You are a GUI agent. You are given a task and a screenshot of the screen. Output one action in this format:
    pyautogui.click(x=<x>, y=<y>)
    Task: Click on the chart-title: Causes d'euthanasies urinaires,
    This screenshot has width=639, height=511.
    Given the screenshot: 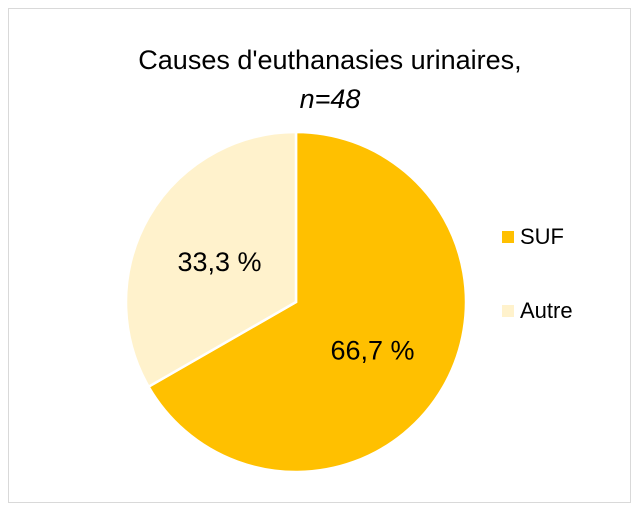 What is the action you would take?
    pyautogui.click(x=329, y=60)
    